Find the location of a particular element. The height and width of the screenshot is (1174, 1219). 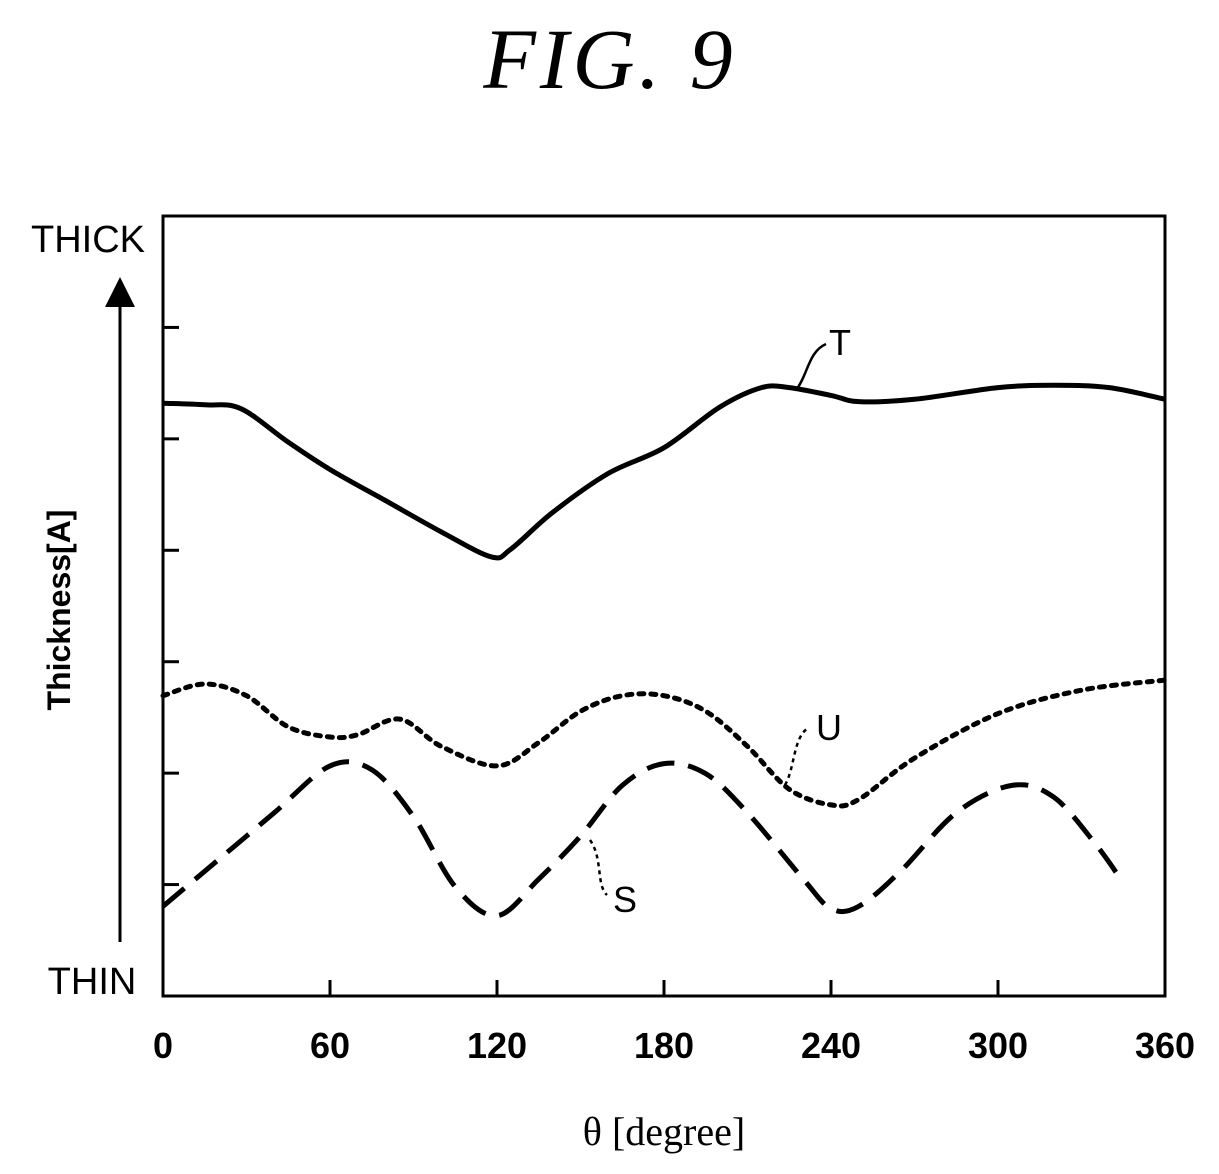

series-leader-t is located at coordinates (810, 366).